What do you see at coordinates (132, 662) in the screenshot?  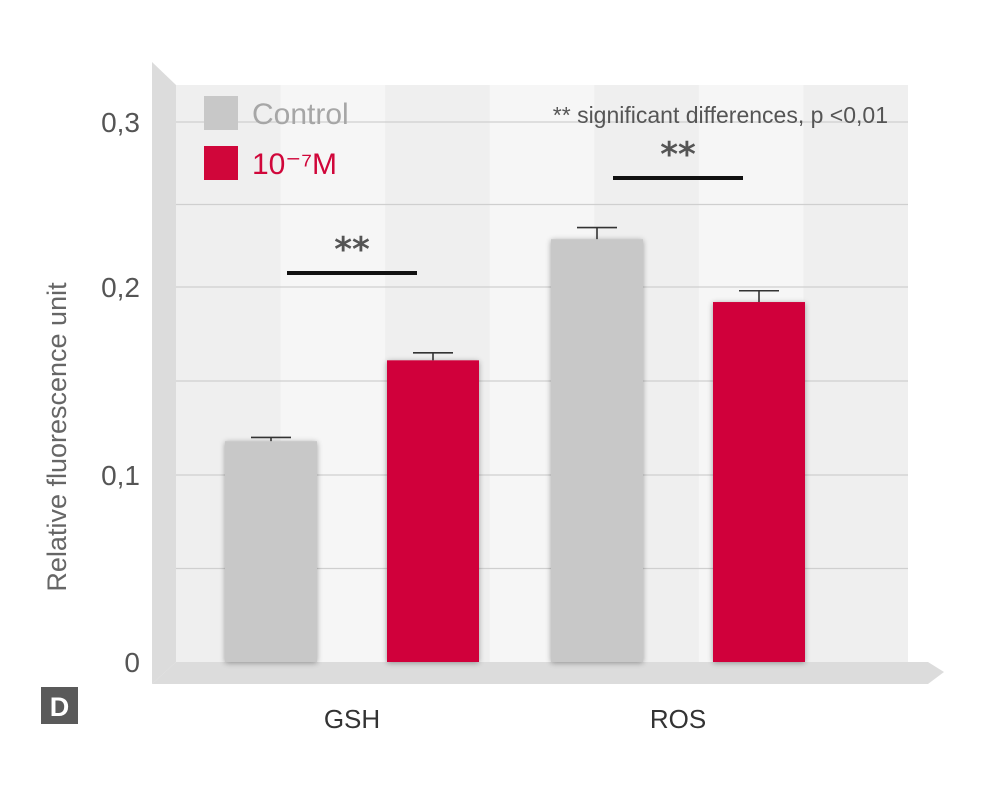 I see `y-tick-label: 0` at bounding box center [132, 662].